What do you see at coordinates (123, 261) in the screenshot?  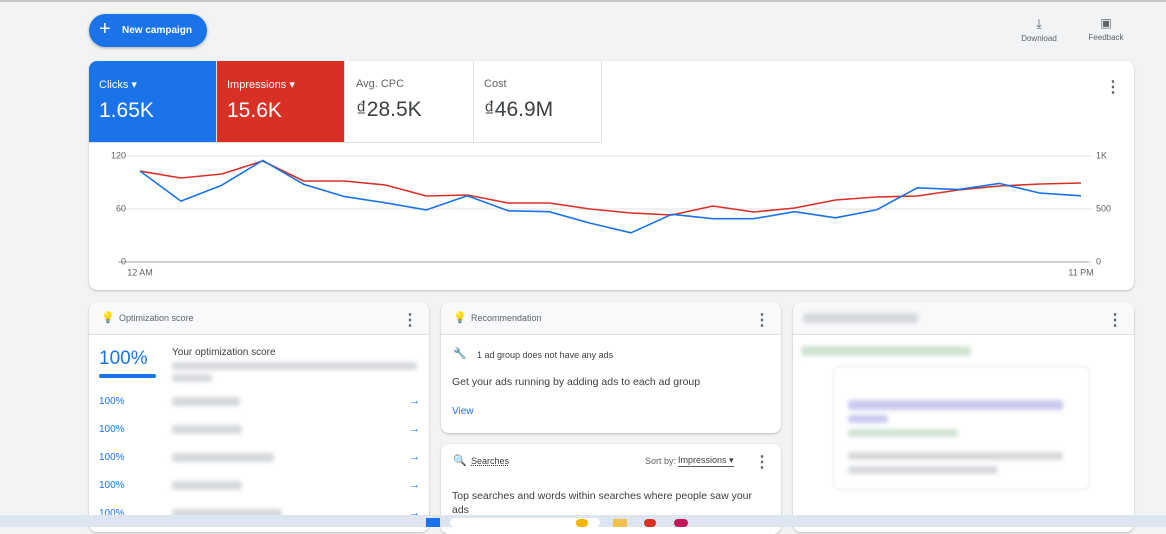 I see `y-tick-label: 0` at bounding box center [123, 261].